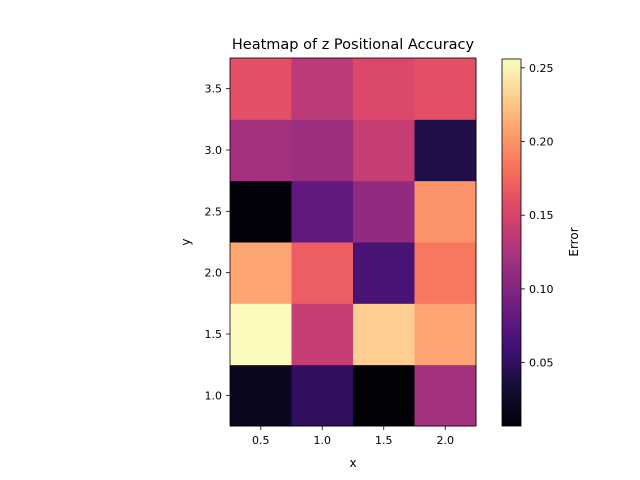 Image resolution: width=640 pixels, height=480 pixels. What do you see at coordinates (574, 241) in the screenshot?
I see `colorbar-label: Error` at bounding box center [574, 241].